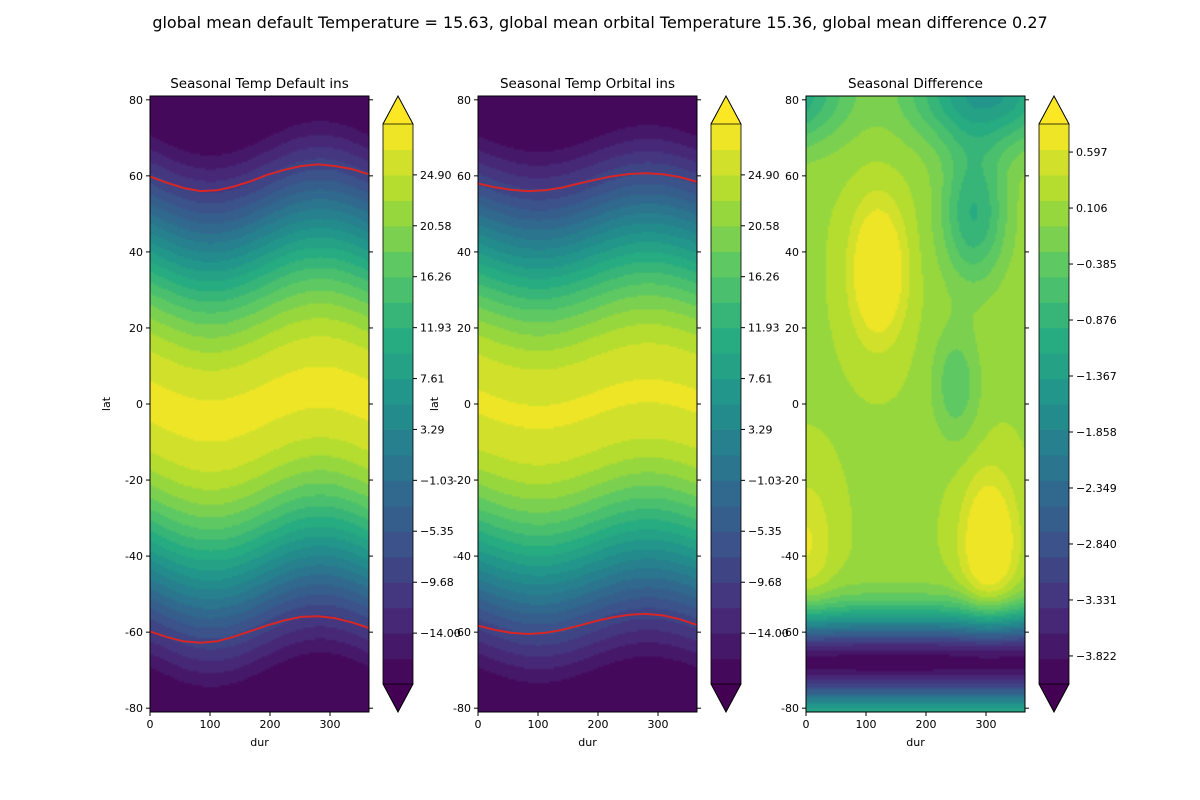 The image size is (1200, 800). Describe the element at coordinates (1092, 208) in the screenshot. I see `colorbar-tick-label: 0.106` at that location.